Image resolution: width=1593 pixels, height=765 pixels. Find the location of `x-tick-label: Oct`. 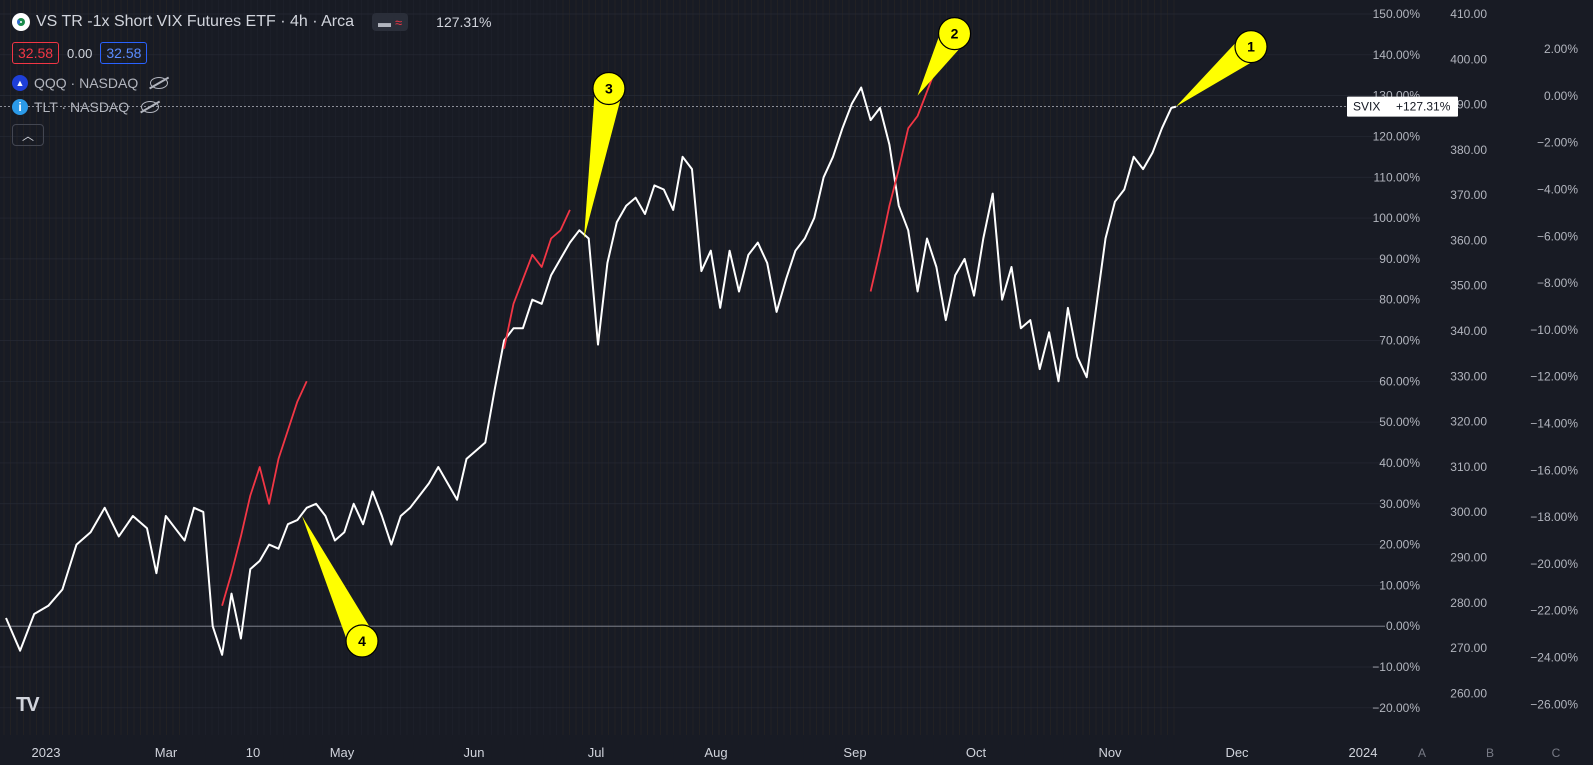

x-tick-label: Oct is located at coordinates (976, 752).